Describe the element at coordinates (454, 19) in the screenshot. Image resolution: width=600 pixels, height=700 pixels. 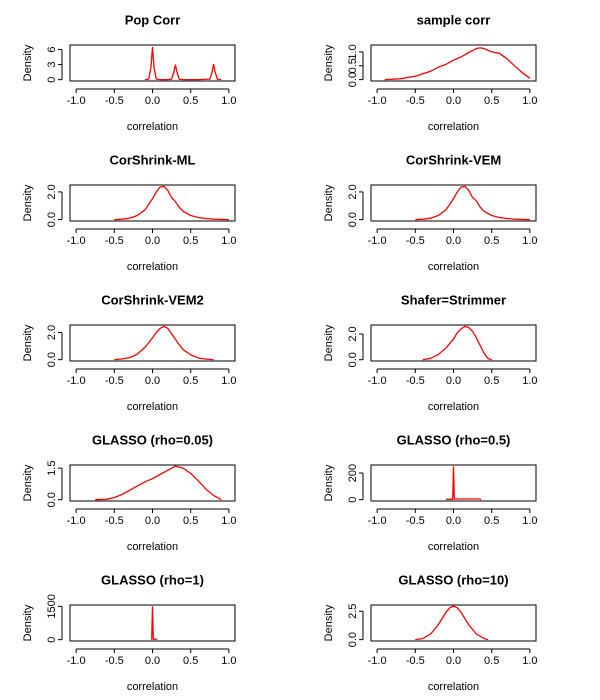
I see `chart-title: sample corr` at that location.